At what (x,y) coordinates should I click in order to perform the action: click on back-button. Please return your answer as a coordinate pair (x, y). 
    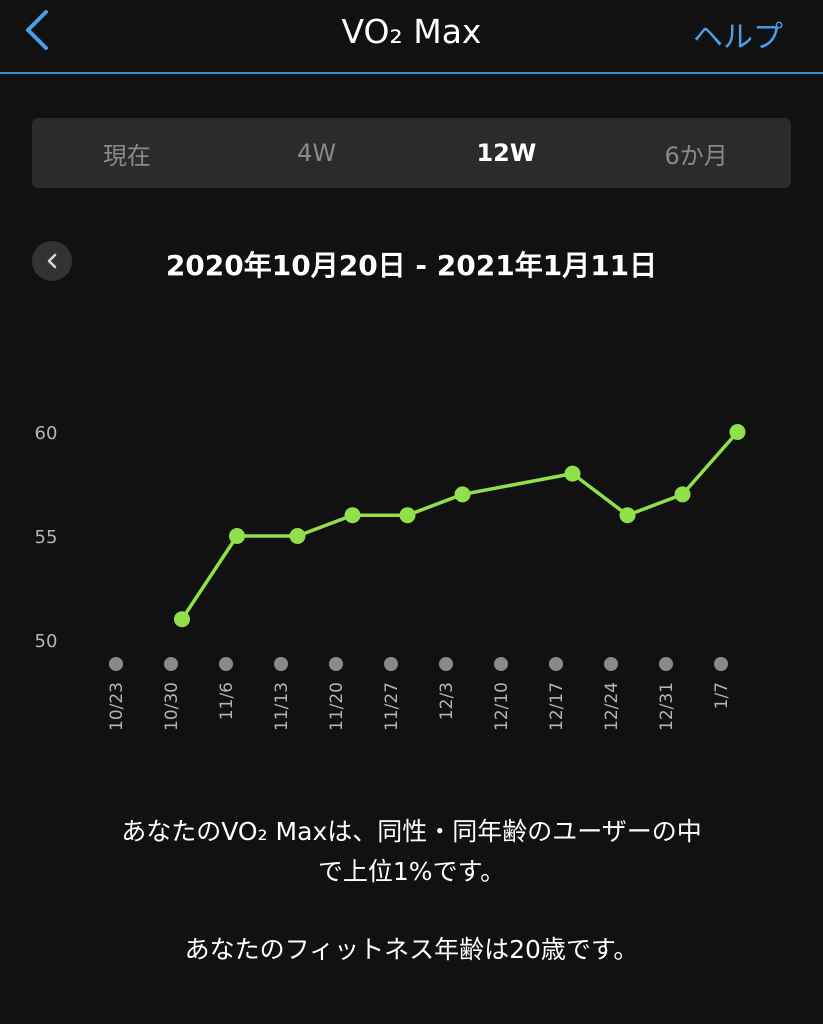
    Looking at the image, I should click on (38, 30).